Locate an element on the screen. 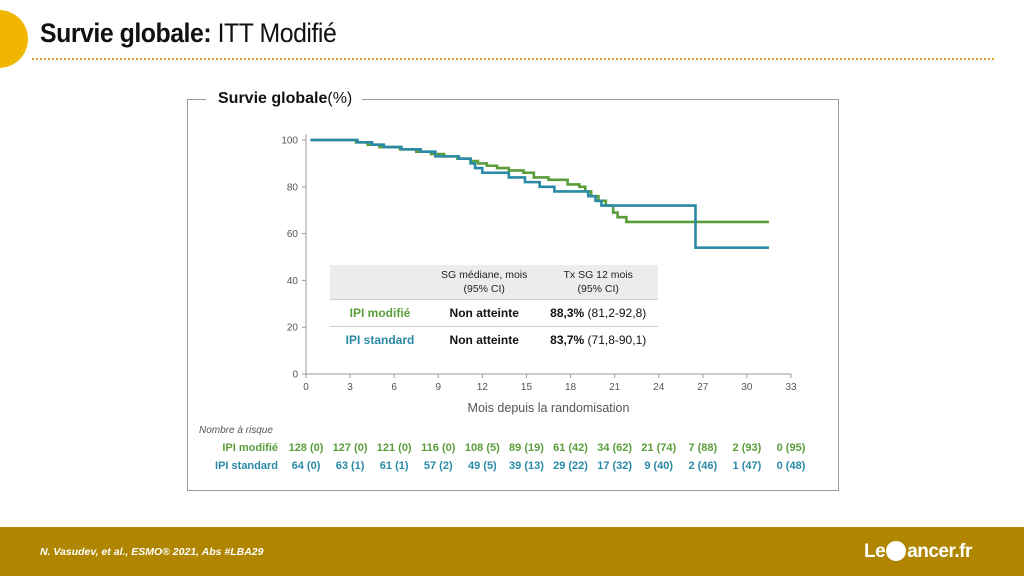 The width and height of the screenshot is (1024, 576). chart-frame-title: Survie globale(%) is located at coordinates (284, 99).